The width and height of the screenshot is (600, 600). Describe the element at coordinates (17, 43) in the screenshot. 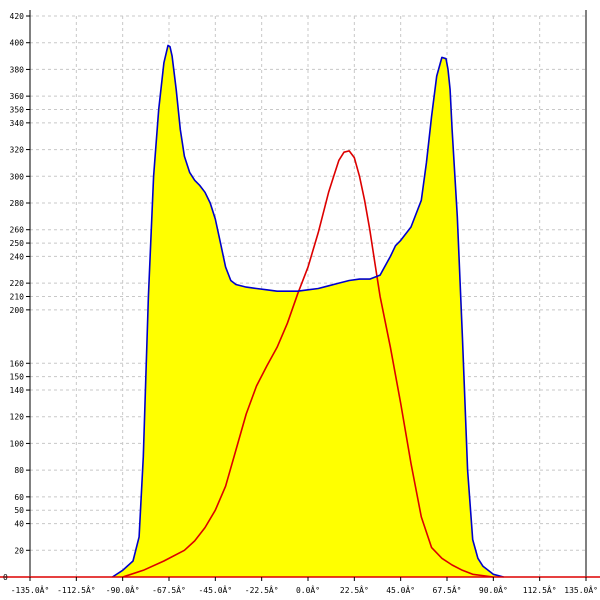

I see `y-tick-label: 400` at that location.